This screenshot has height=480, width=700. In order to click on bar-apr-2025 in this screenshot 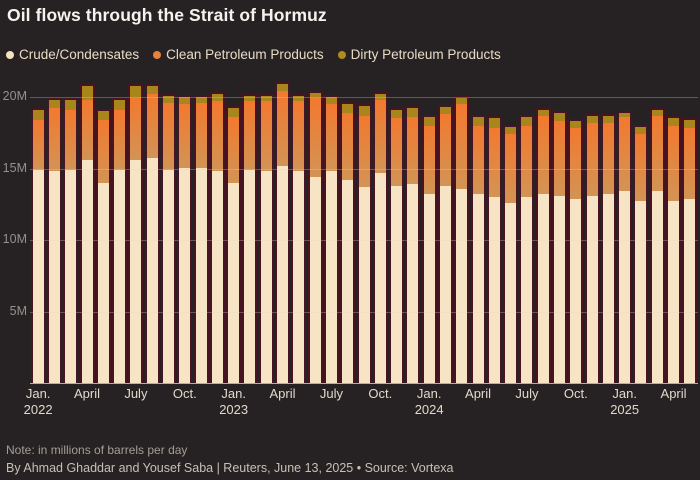, I will do `click(674, 249)`.